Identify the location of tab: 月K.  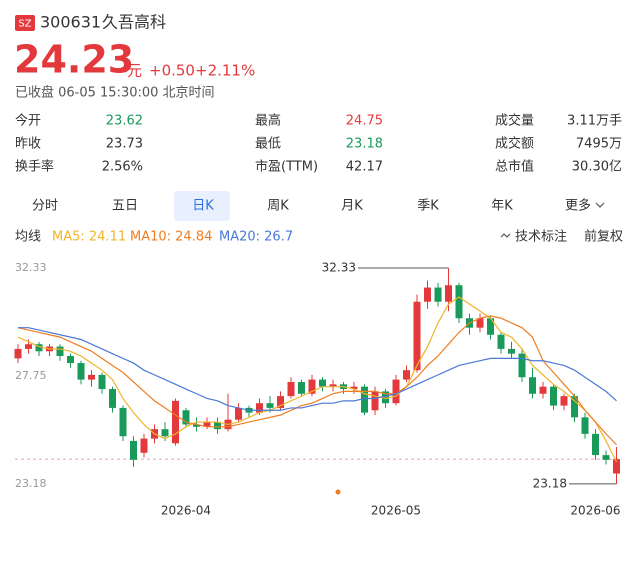
(352, 206).